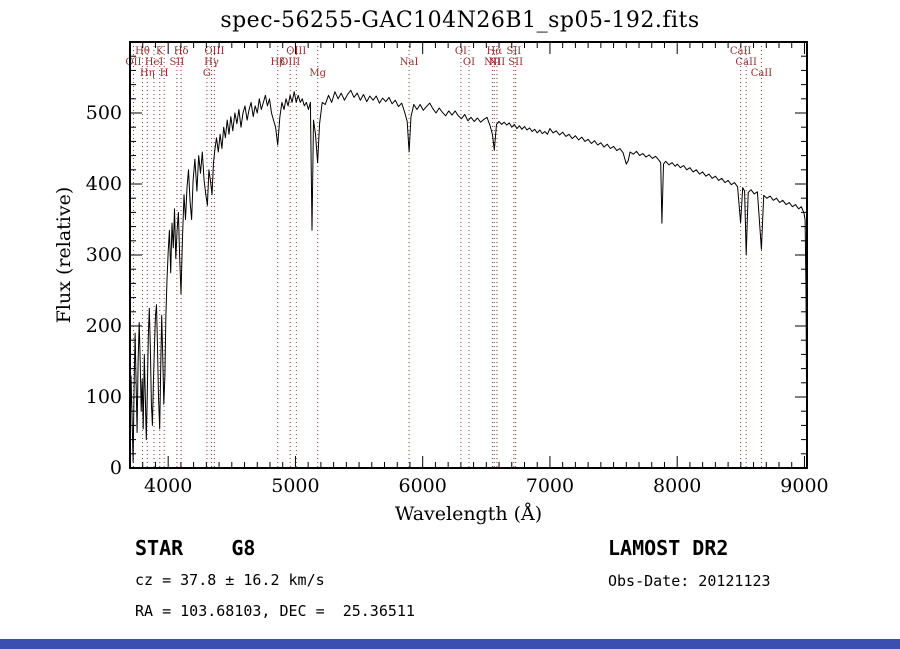  What do you see at coordinates (160, 51) in the screenshot?
I see `spectral-line-label: K` at bounding box center [160, 51].